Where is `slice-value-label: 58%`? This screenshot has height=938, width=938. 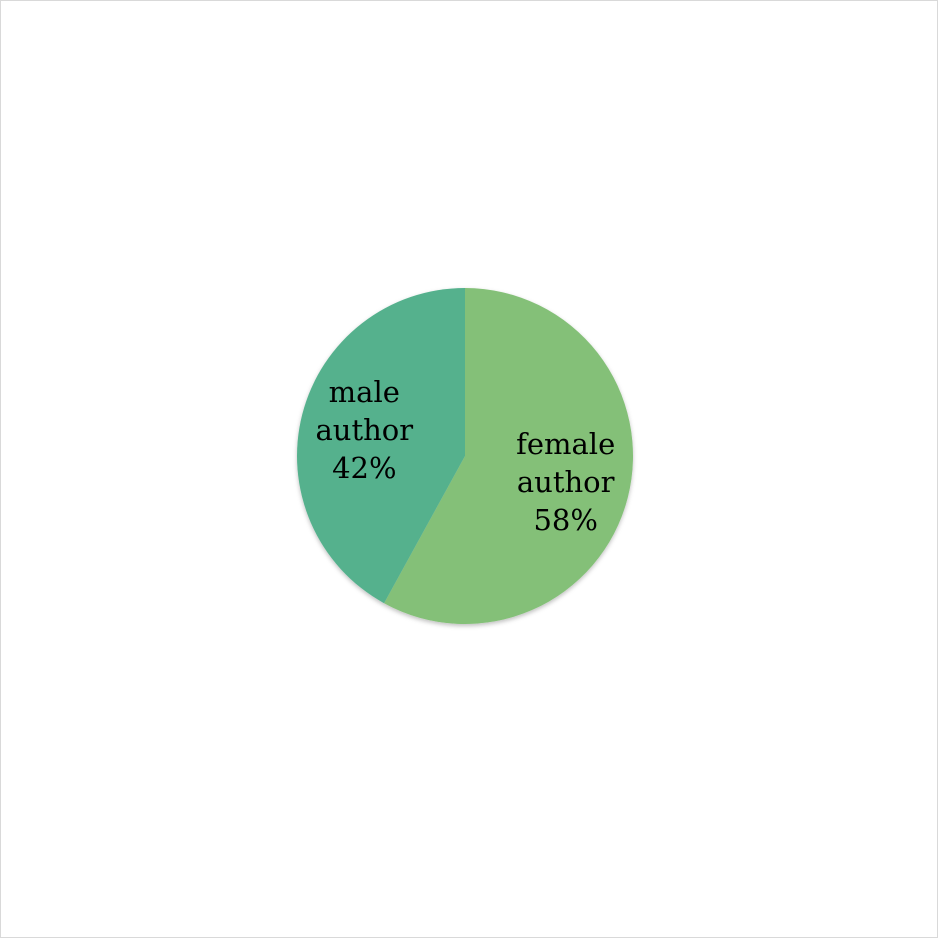
slice-value-label: 58% is located at coordinates (565, 520).